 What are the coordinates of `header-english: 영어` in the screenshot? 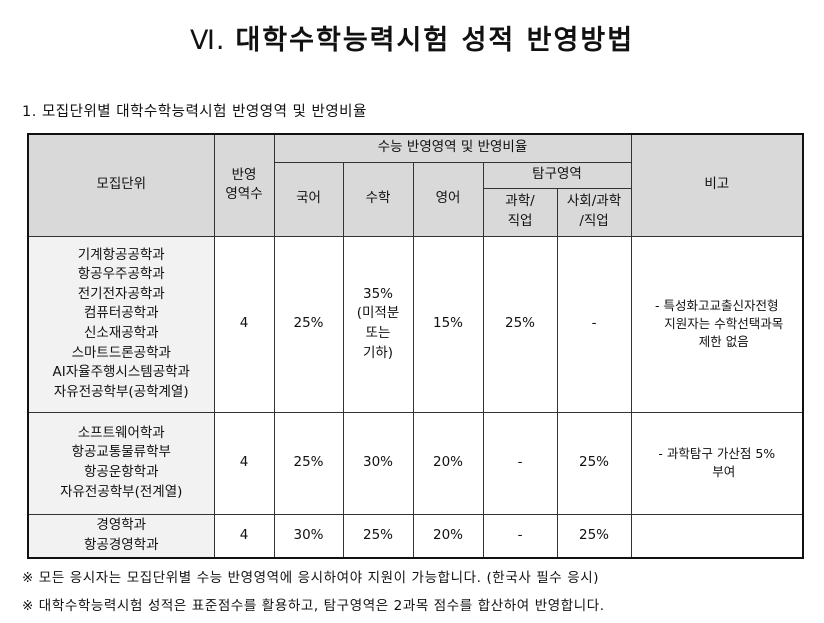 It's located at (448, 199).